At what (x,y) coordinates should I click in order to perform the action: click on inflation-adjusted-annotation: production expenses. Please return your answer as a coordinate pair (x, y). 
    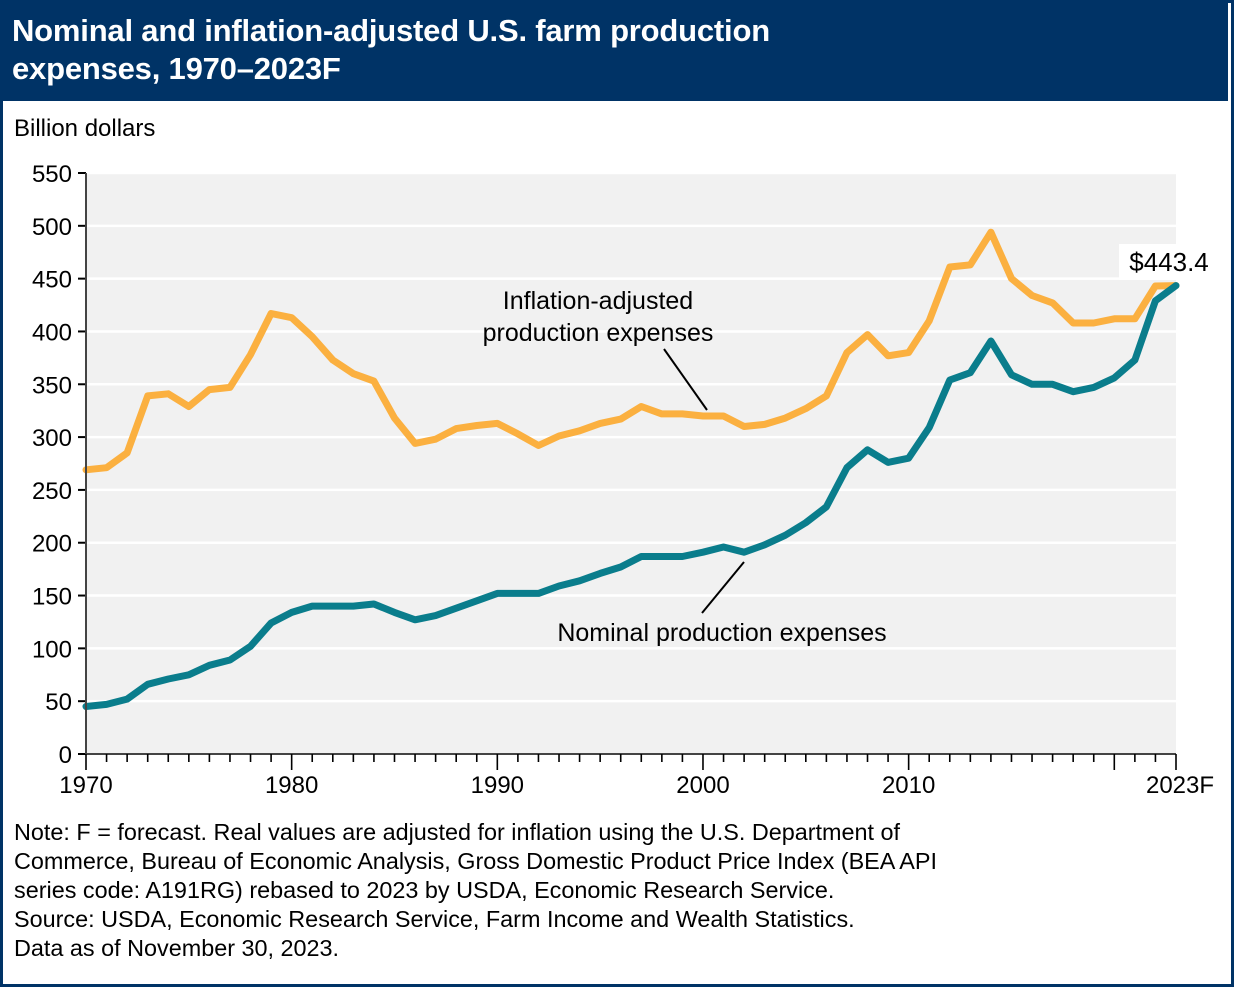
    Looking at the image, I should click on (598, 333).